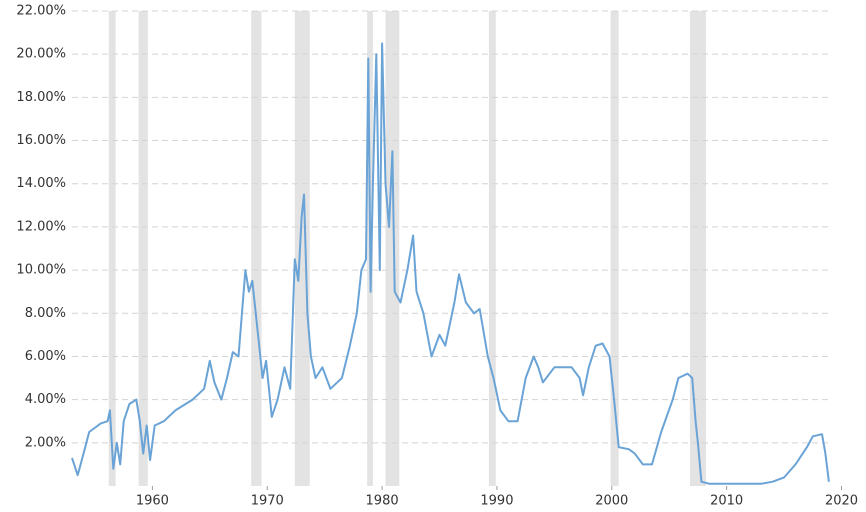 The image size is (866, 512). Describe the element at coordinates (41, 140) in the screenshot. I see `y-tick-label: 16.00%` at that location.